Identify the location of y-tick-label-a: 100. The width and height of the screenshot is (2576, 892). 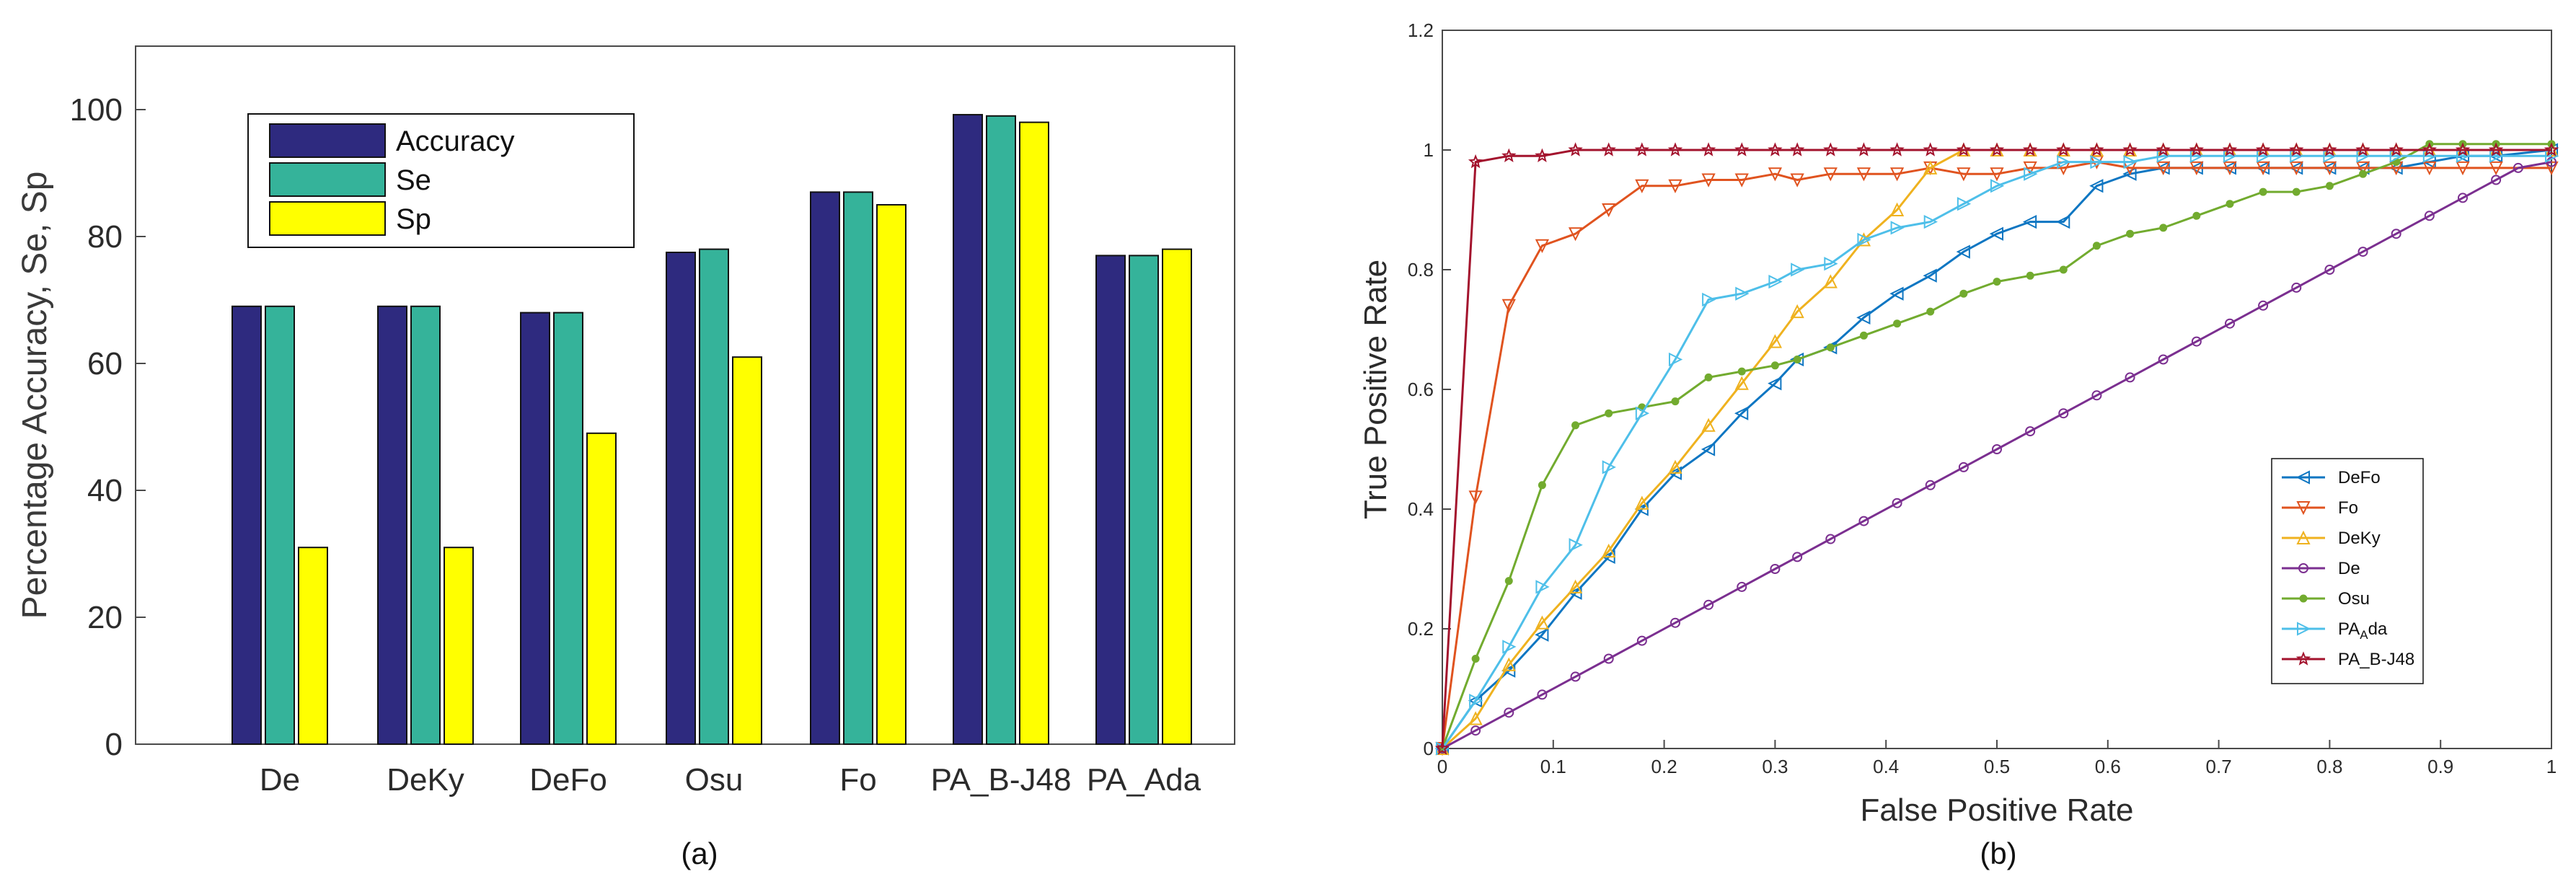
(96, 110).